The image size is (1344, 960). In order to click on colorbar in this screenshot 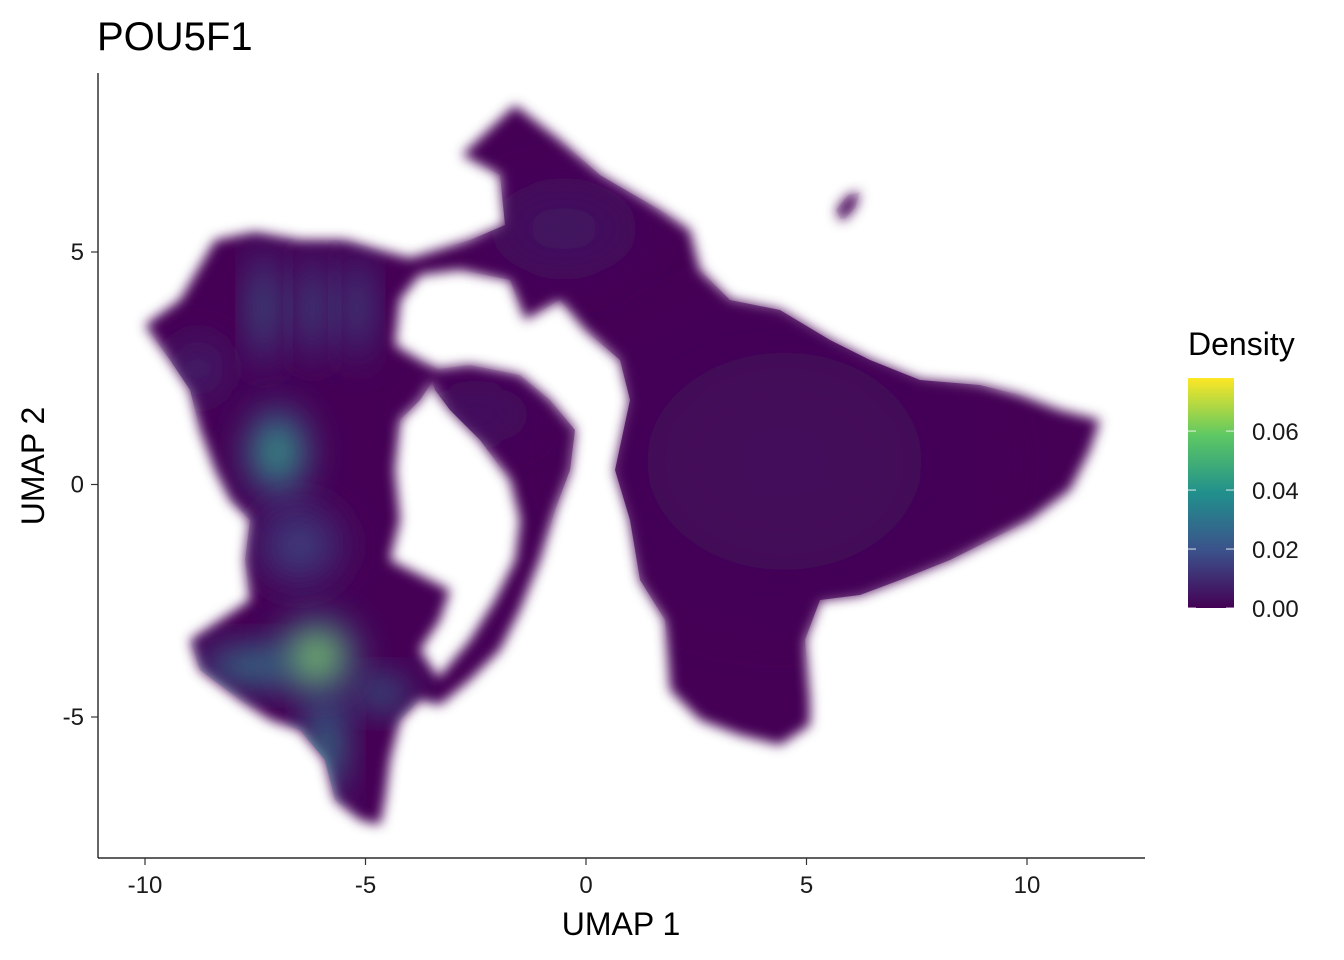, I will do `click(1211, 493)`.